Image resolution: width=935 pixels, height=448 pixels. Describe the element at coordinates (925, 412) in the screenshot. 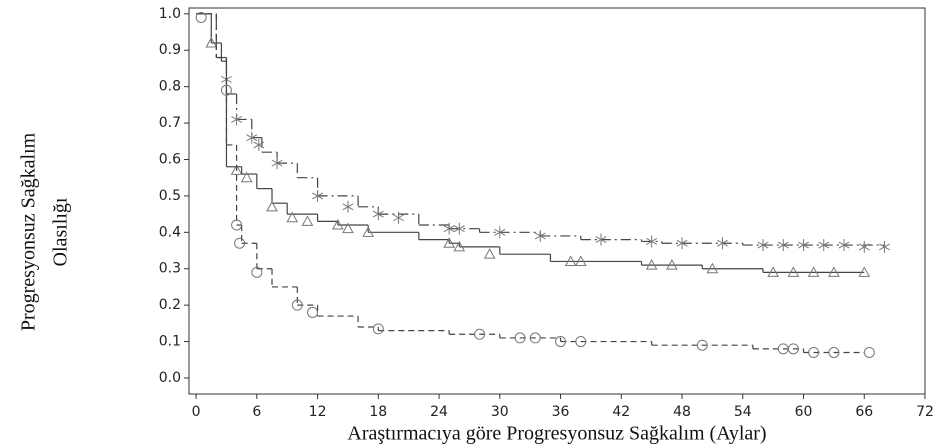

I see `x-tick-label: 72` at that location.